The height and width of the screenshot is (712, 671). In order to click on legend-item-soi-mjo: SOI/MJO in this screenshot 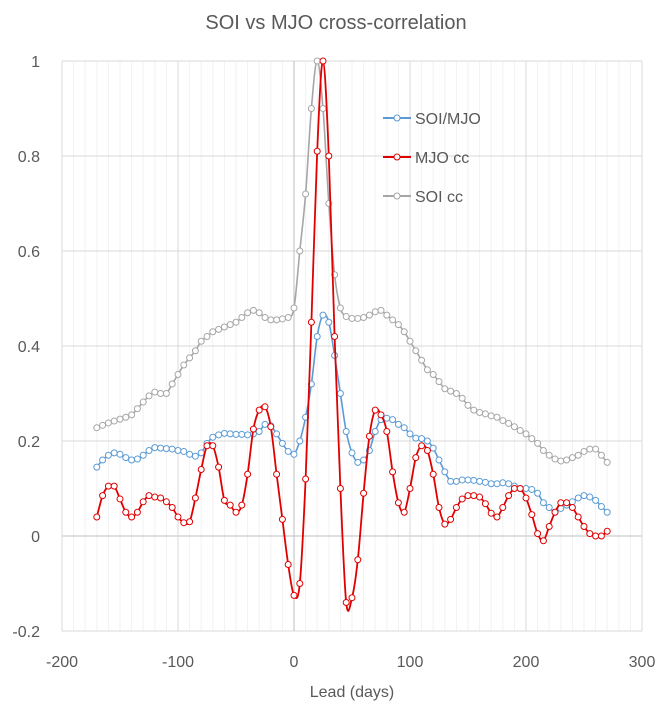, I will do `click(432, 119)`.